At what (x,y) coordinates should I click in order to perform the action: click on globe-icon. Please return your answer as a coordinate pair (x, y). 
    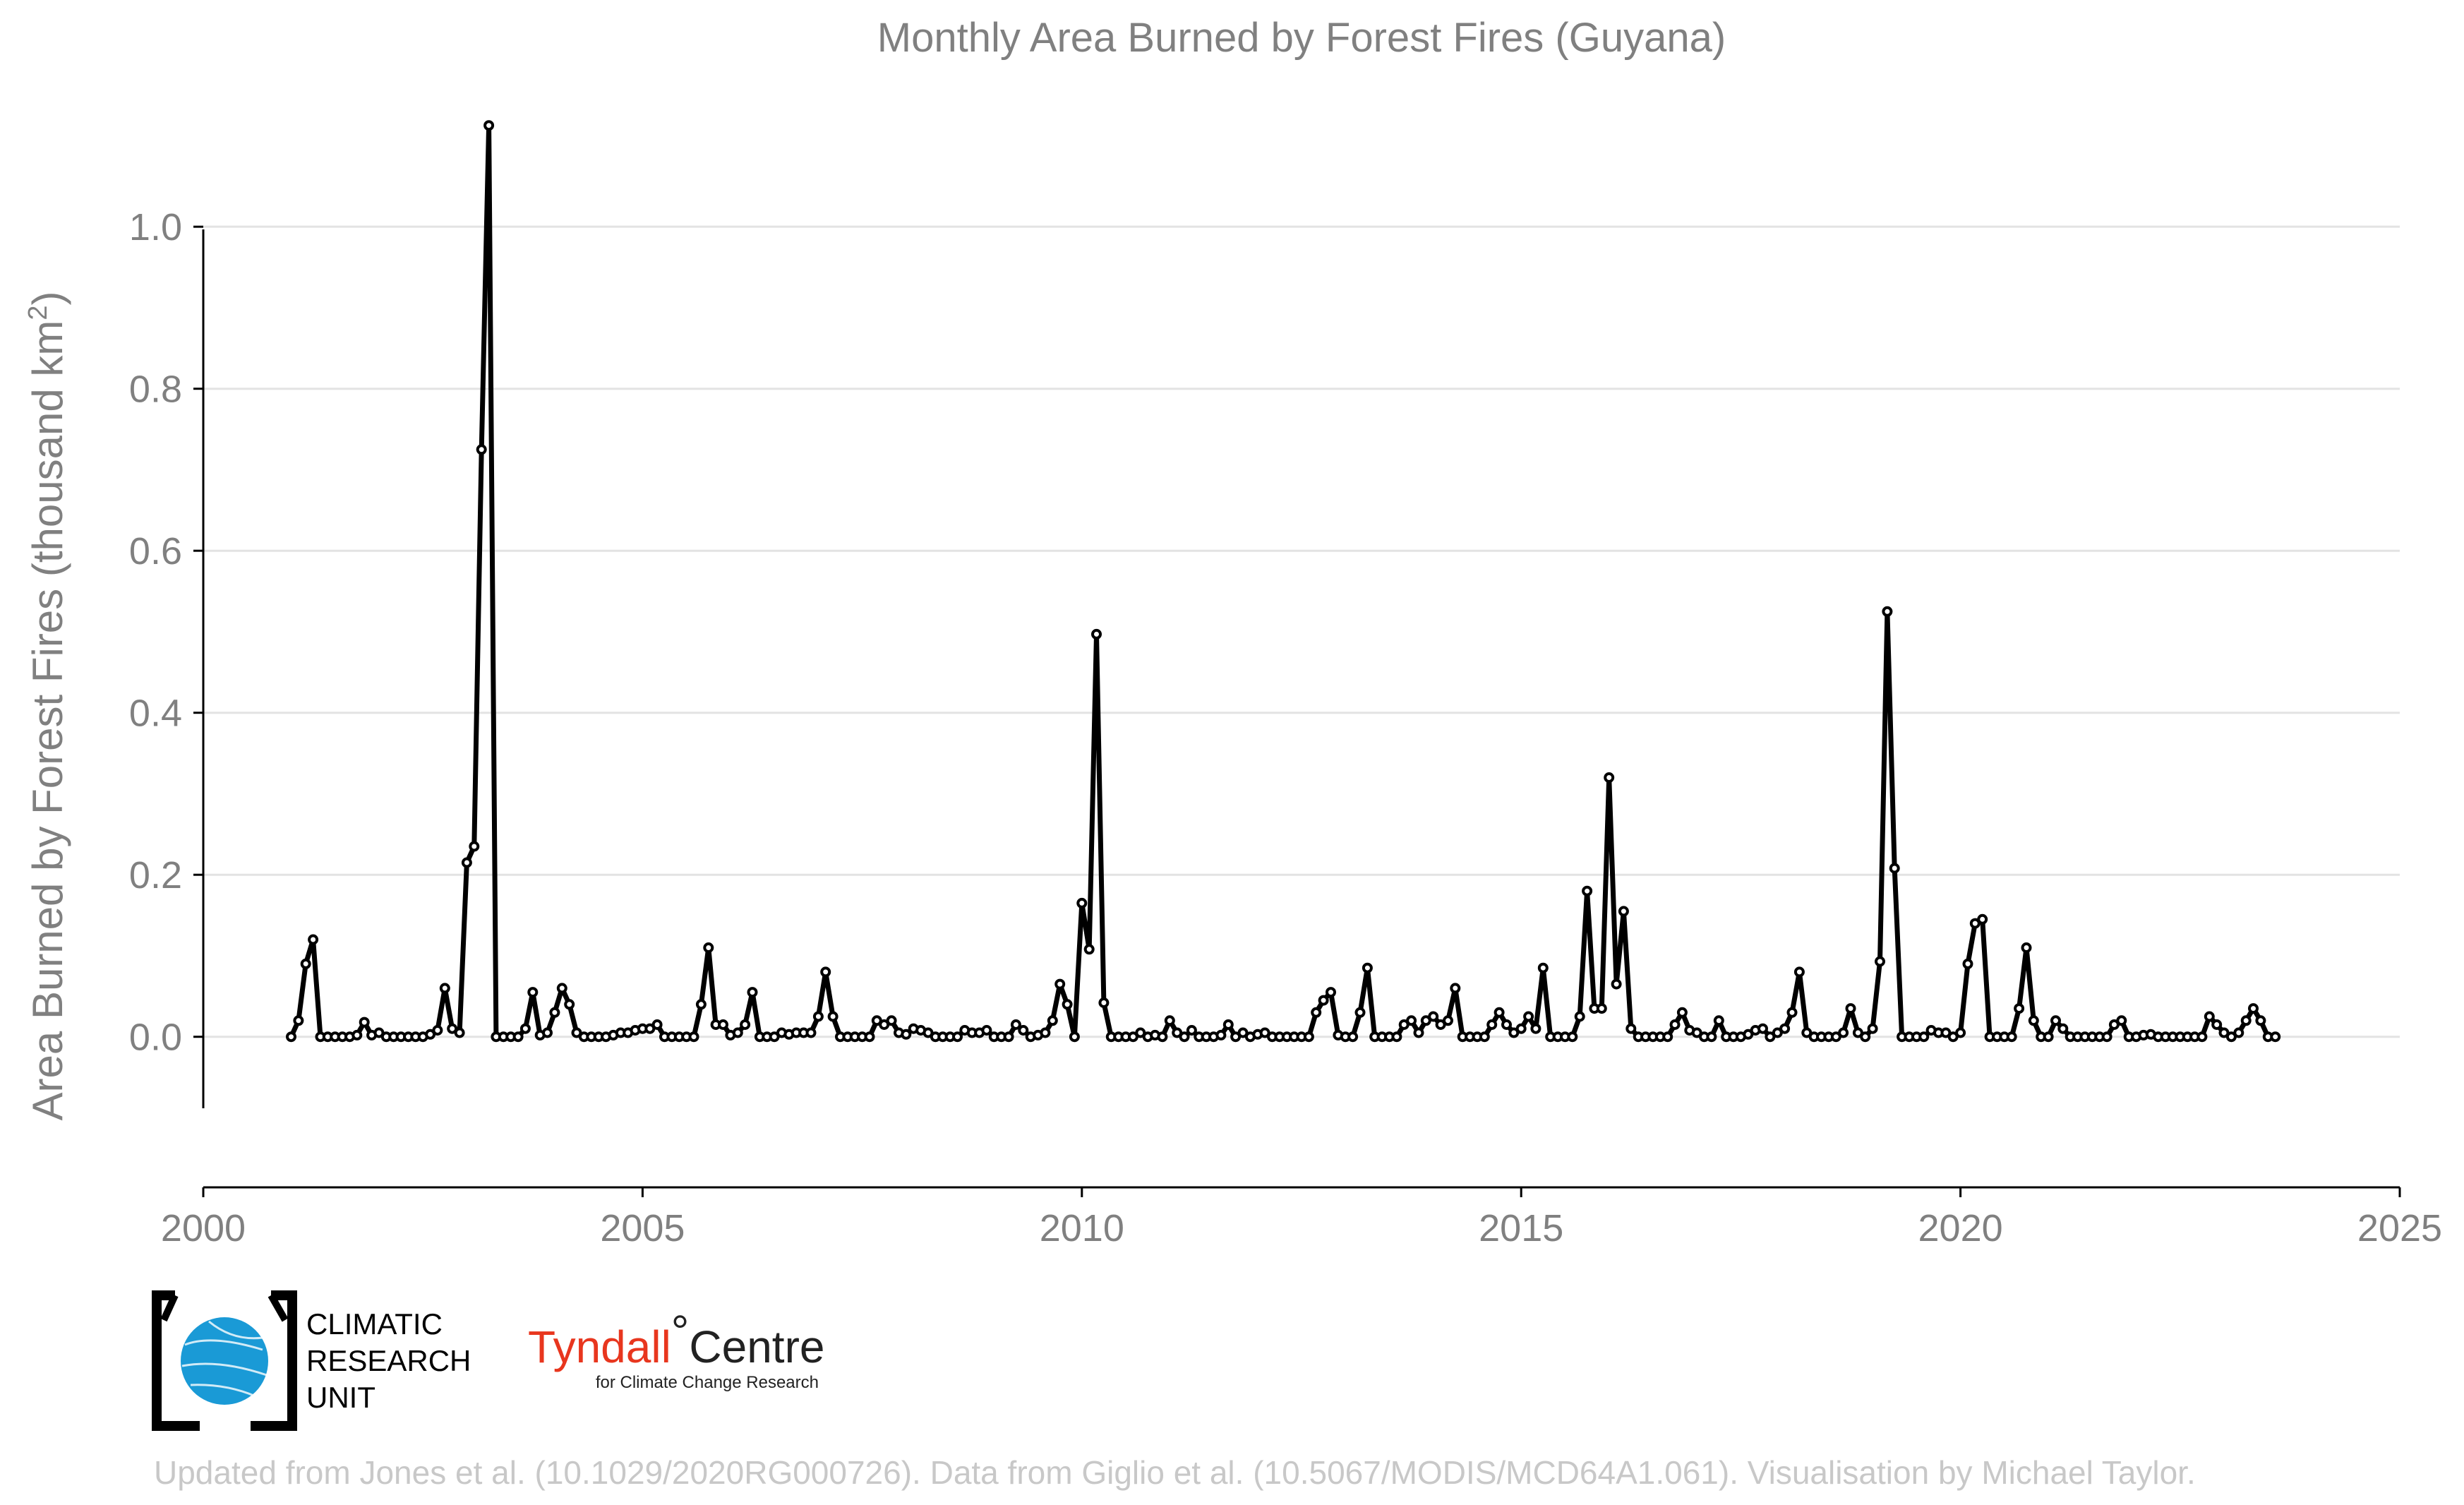
    Looking at the image, I should click on (224, 1361).